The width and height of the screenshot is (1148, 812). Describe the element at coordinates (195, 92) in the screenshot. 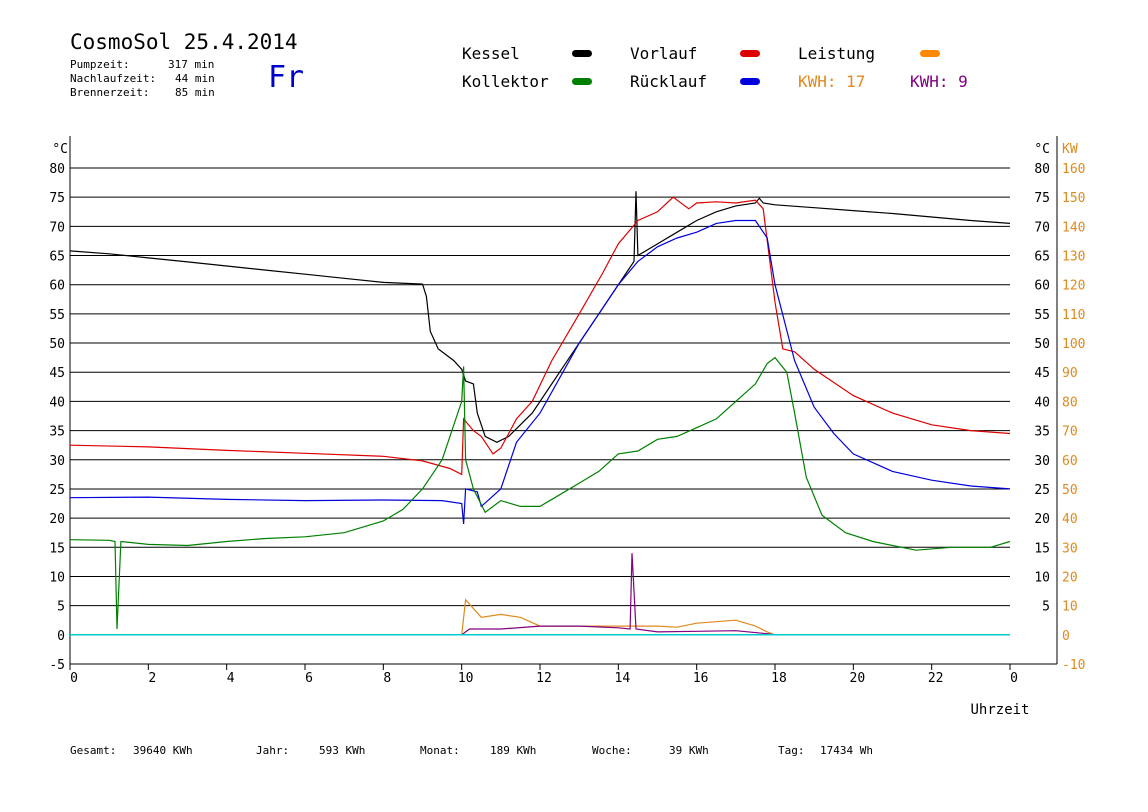

I see `stat-brennerzeit-value: 85 min` at that location.